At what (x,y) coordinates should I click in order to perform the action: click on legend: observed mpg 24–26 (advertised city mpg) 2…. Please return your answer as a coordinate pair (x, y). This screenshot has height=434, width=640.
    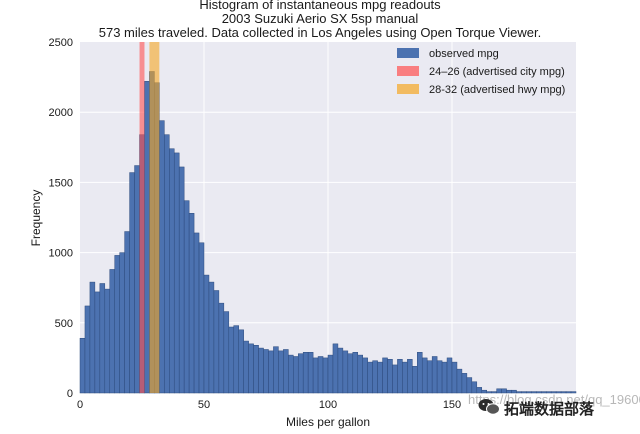
    Looking at the image, I should click on (481, 72).